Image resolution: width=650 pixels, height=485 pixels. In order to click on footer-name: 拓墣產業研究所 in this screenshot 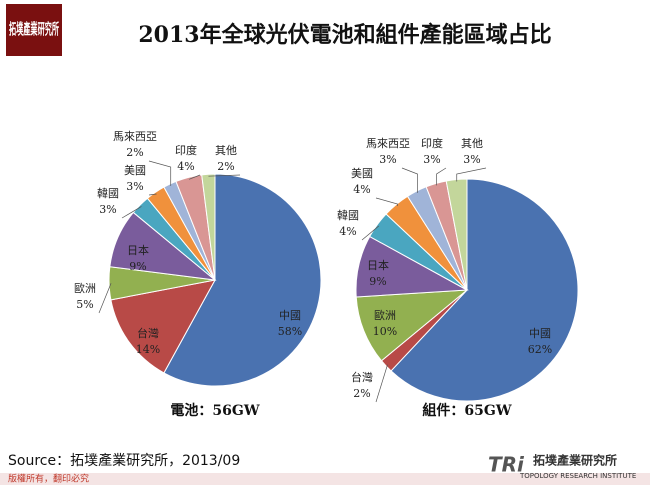, I will do `click(575, 460)`.